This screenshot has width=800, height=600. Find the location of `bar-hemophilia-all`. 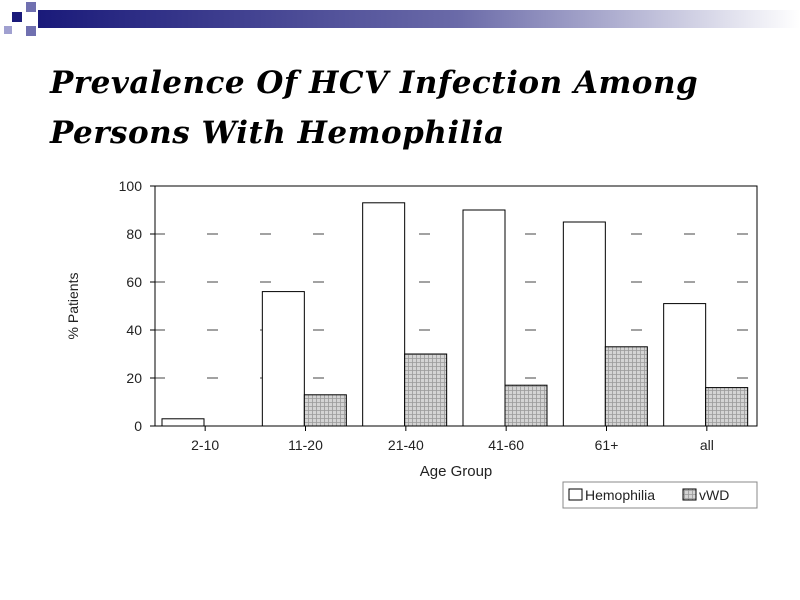

bar-hemophilia-all is located at coordinates (685, 365).